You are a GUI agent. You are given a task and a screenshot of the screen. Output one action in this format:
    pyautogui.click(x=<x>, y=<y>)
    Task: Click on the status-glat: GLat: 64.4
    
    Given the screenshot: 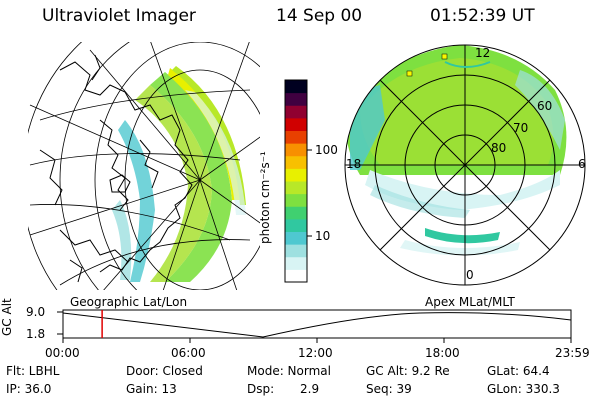 What is the action you would take?
    pyautogui.click(x=518, y=371)
    